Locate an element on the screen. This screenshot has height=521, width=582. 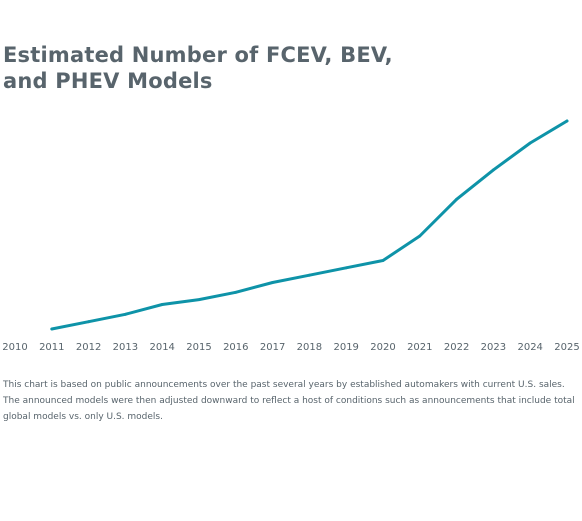
x-tick-label: 2018 is located at coordinates (309, 347).